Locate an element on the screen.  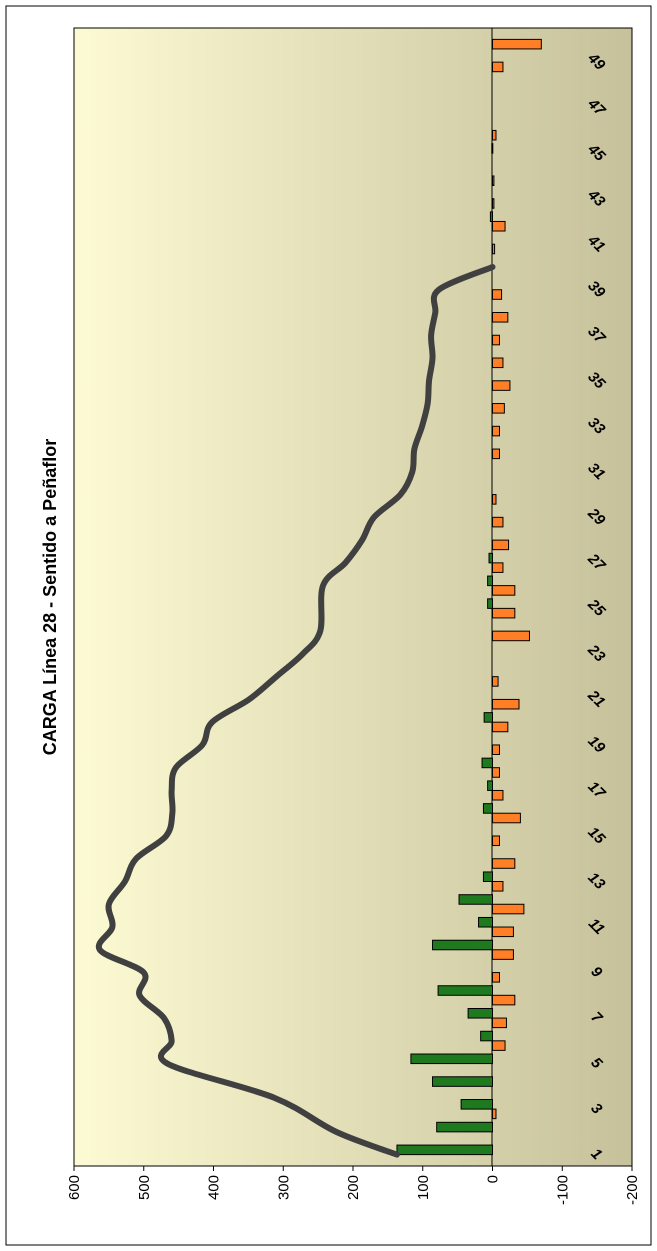
y-tick-label: 100 is located at coordinates (423, 1187).